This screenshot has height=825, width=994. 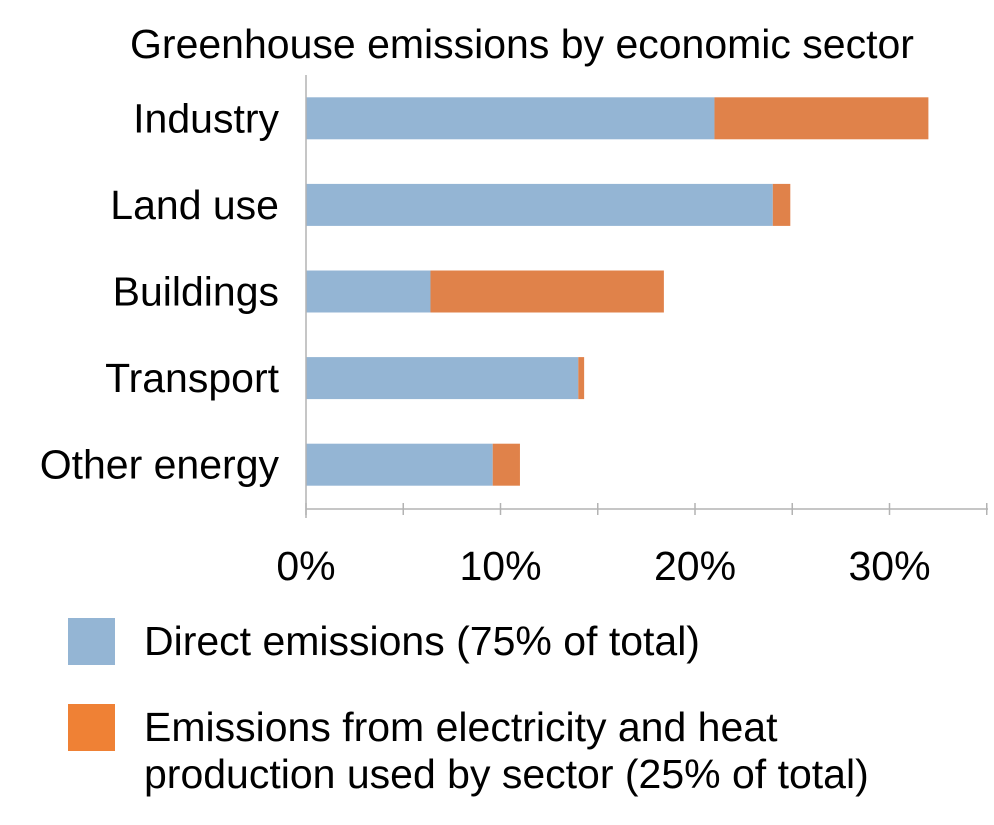 What do you see at coordinates (581, 378) in the screenshot?
I see `bar-transport-electricity-heat` at bounding box center [581, 378].